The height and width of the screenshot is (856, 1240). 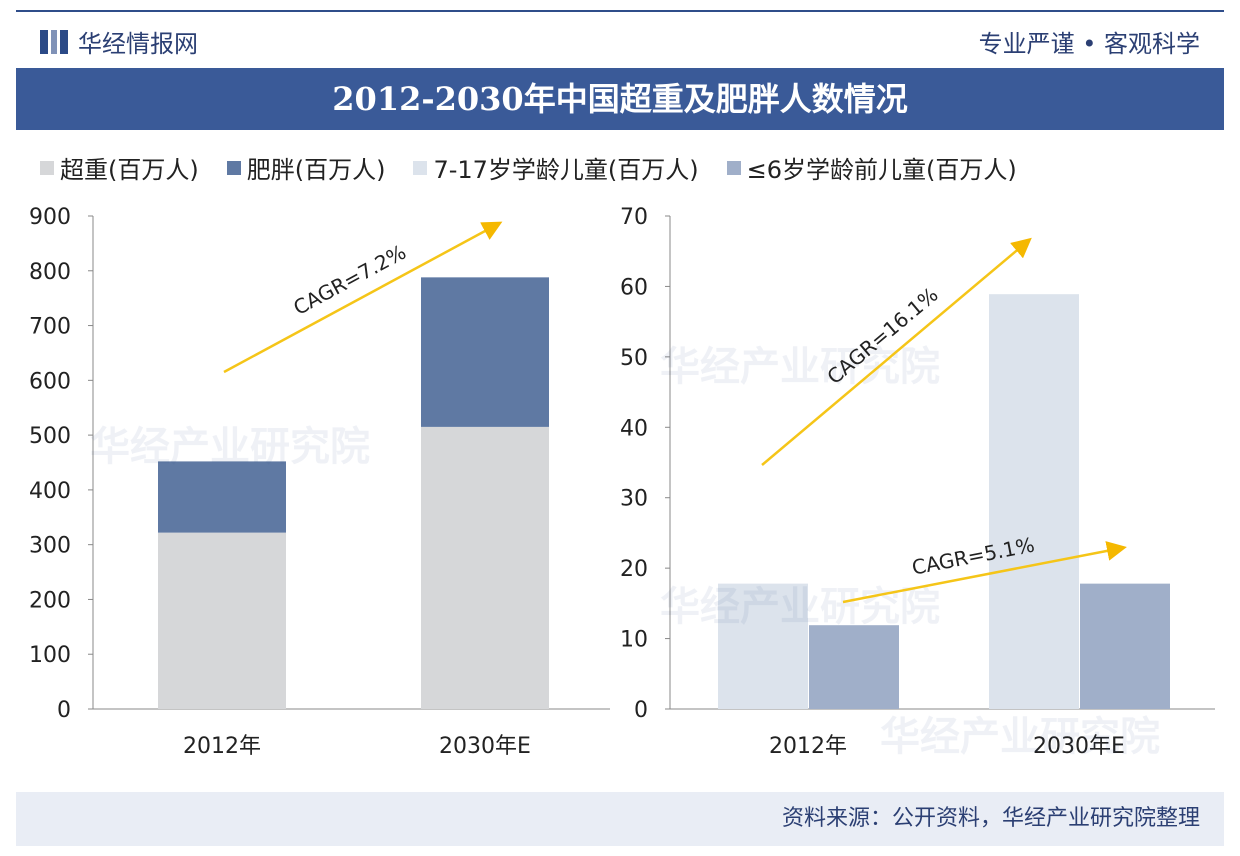 What do you see at coordinates (50, 272) in the screenshot?
I see `y-tick-label: 800` at bounding box center [50, 272].